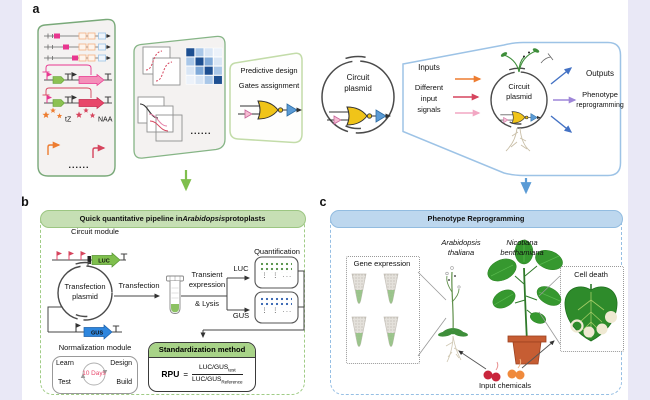  Describe the element at coordinates (232, 381) in the screenshot. I see `denominator-sub: Reference` at that location.